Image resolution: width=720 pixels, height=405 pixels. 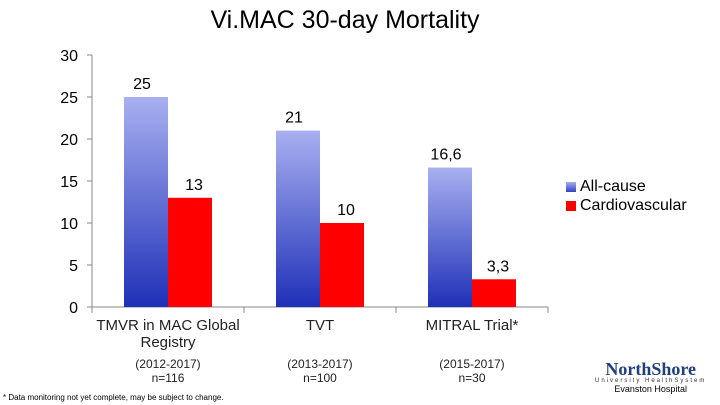 I want to click on category-name: TMVR in MAC Global Registry, so click(x=168, y=334).